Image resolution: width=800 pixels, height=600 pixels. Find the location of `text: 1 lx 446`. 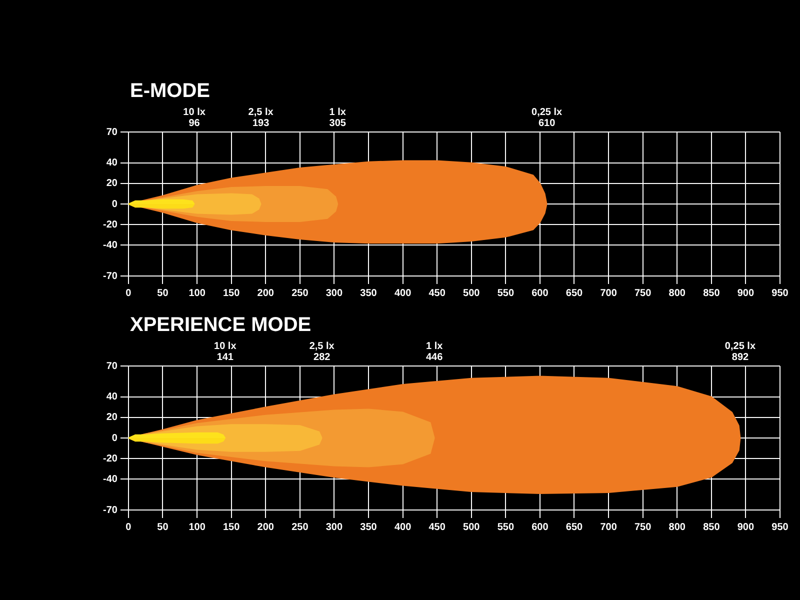

text: 1 lx 446 is located at coordinates (435, 352).